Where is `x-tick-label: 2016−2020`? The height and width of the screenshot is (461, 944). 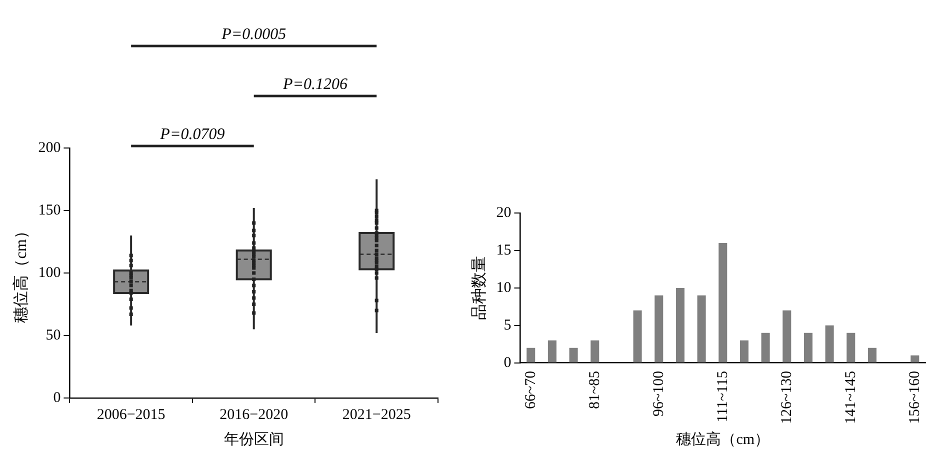
x-tick-label: 2016−2020 is located at coordinates (254, 414).